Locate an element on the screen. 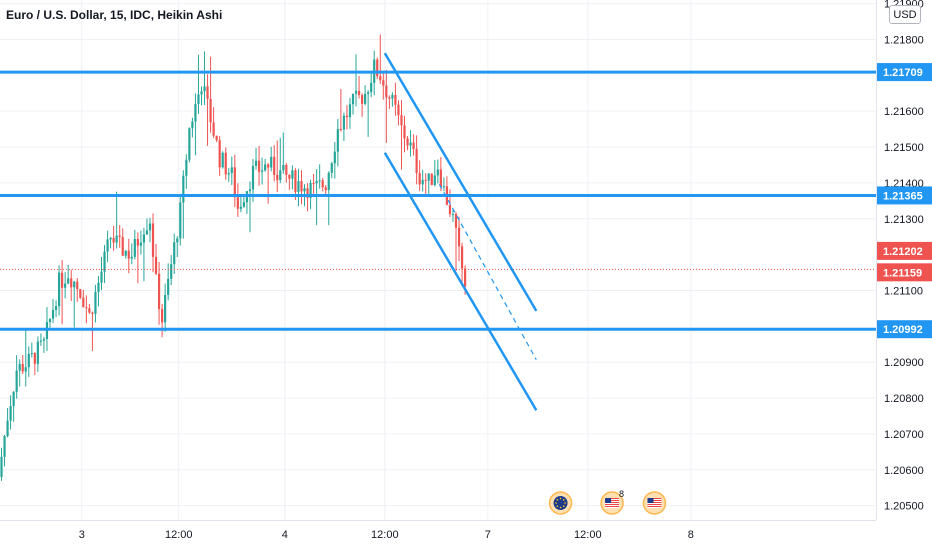 Image resolution: width=932 pixels, height=550 pixels. price-tick-label: 1.20500 is located at coordinates (904, 507).